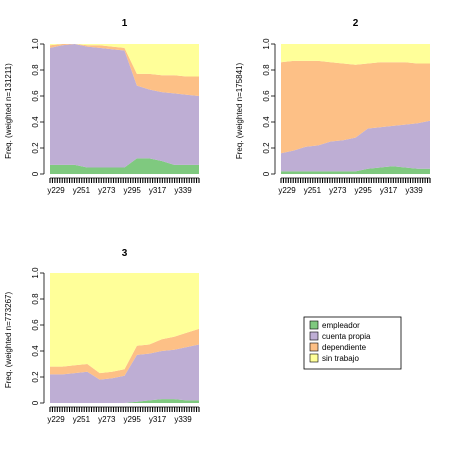 This screenshot has height=458, width=460. I want to click on legend-label: dependiente, so click(344, 347).